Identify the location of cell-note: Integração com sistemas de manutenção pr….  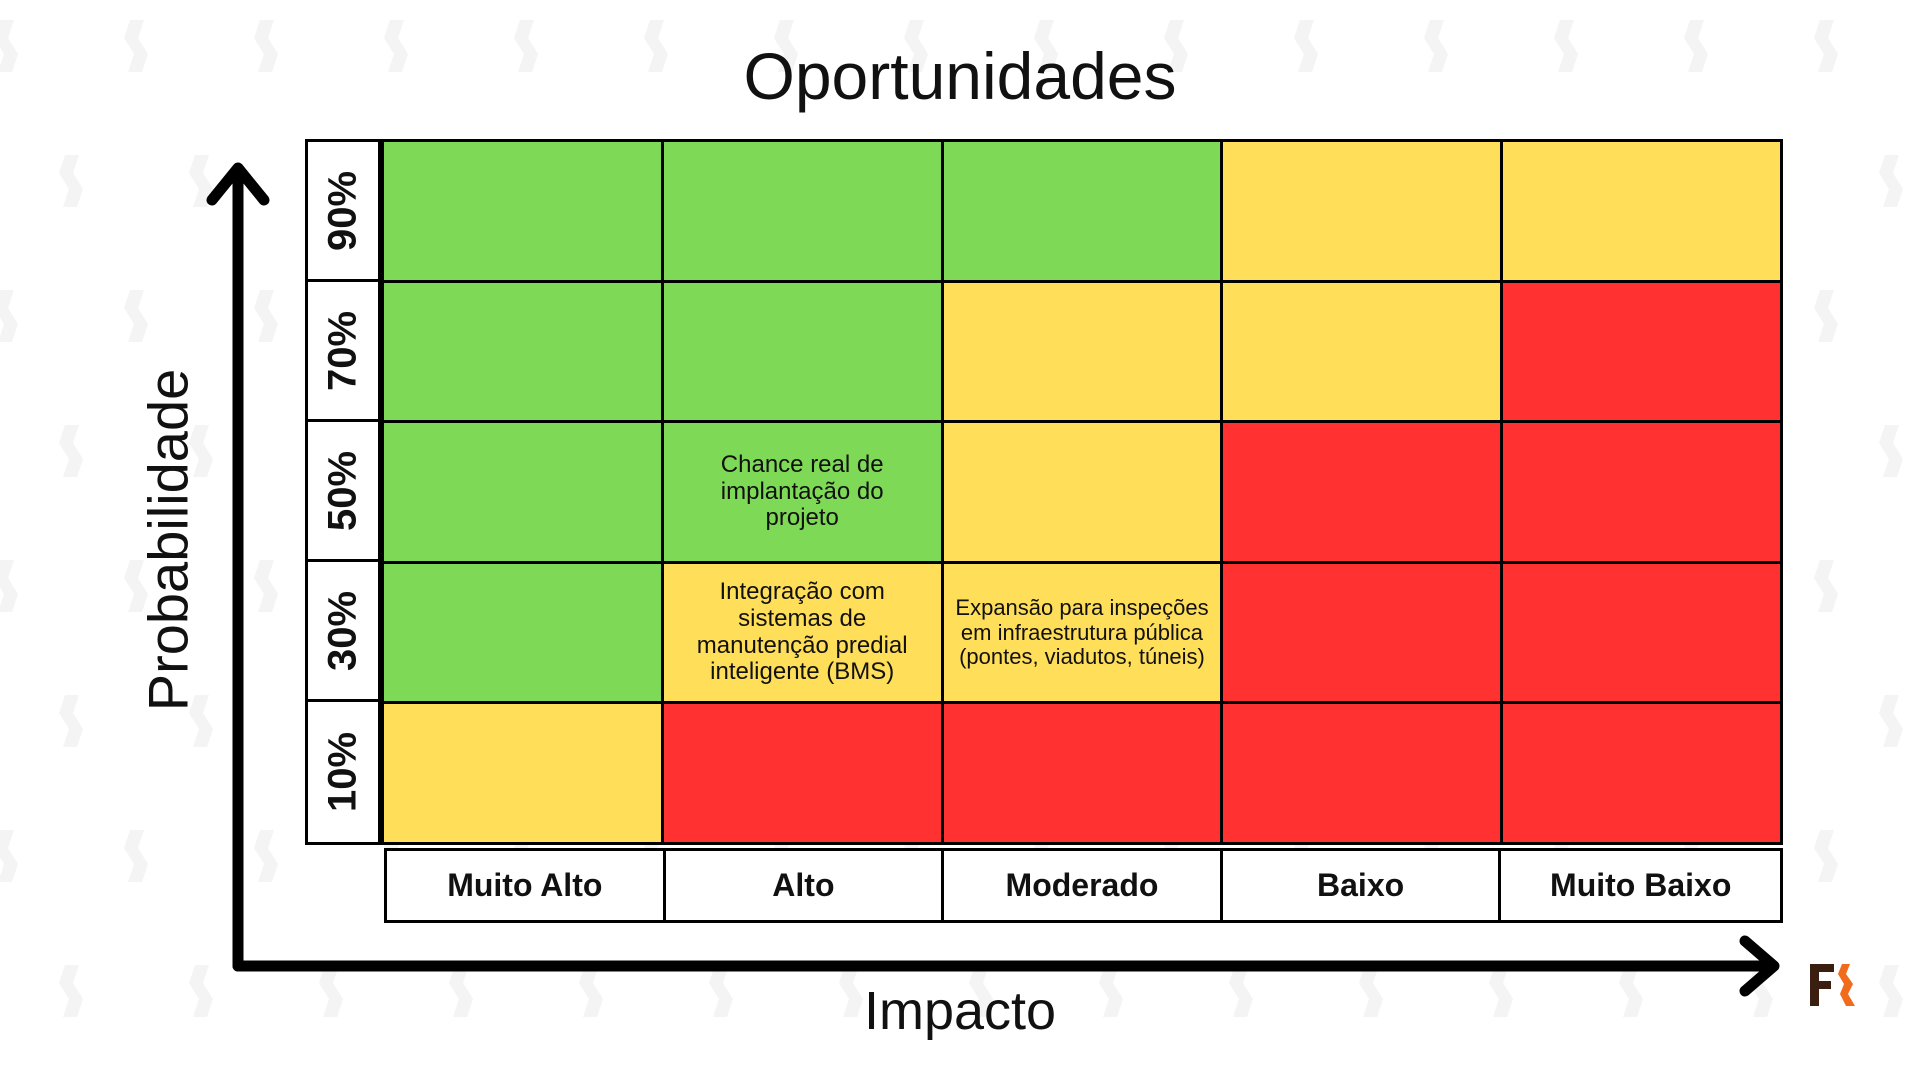
(802, 631).